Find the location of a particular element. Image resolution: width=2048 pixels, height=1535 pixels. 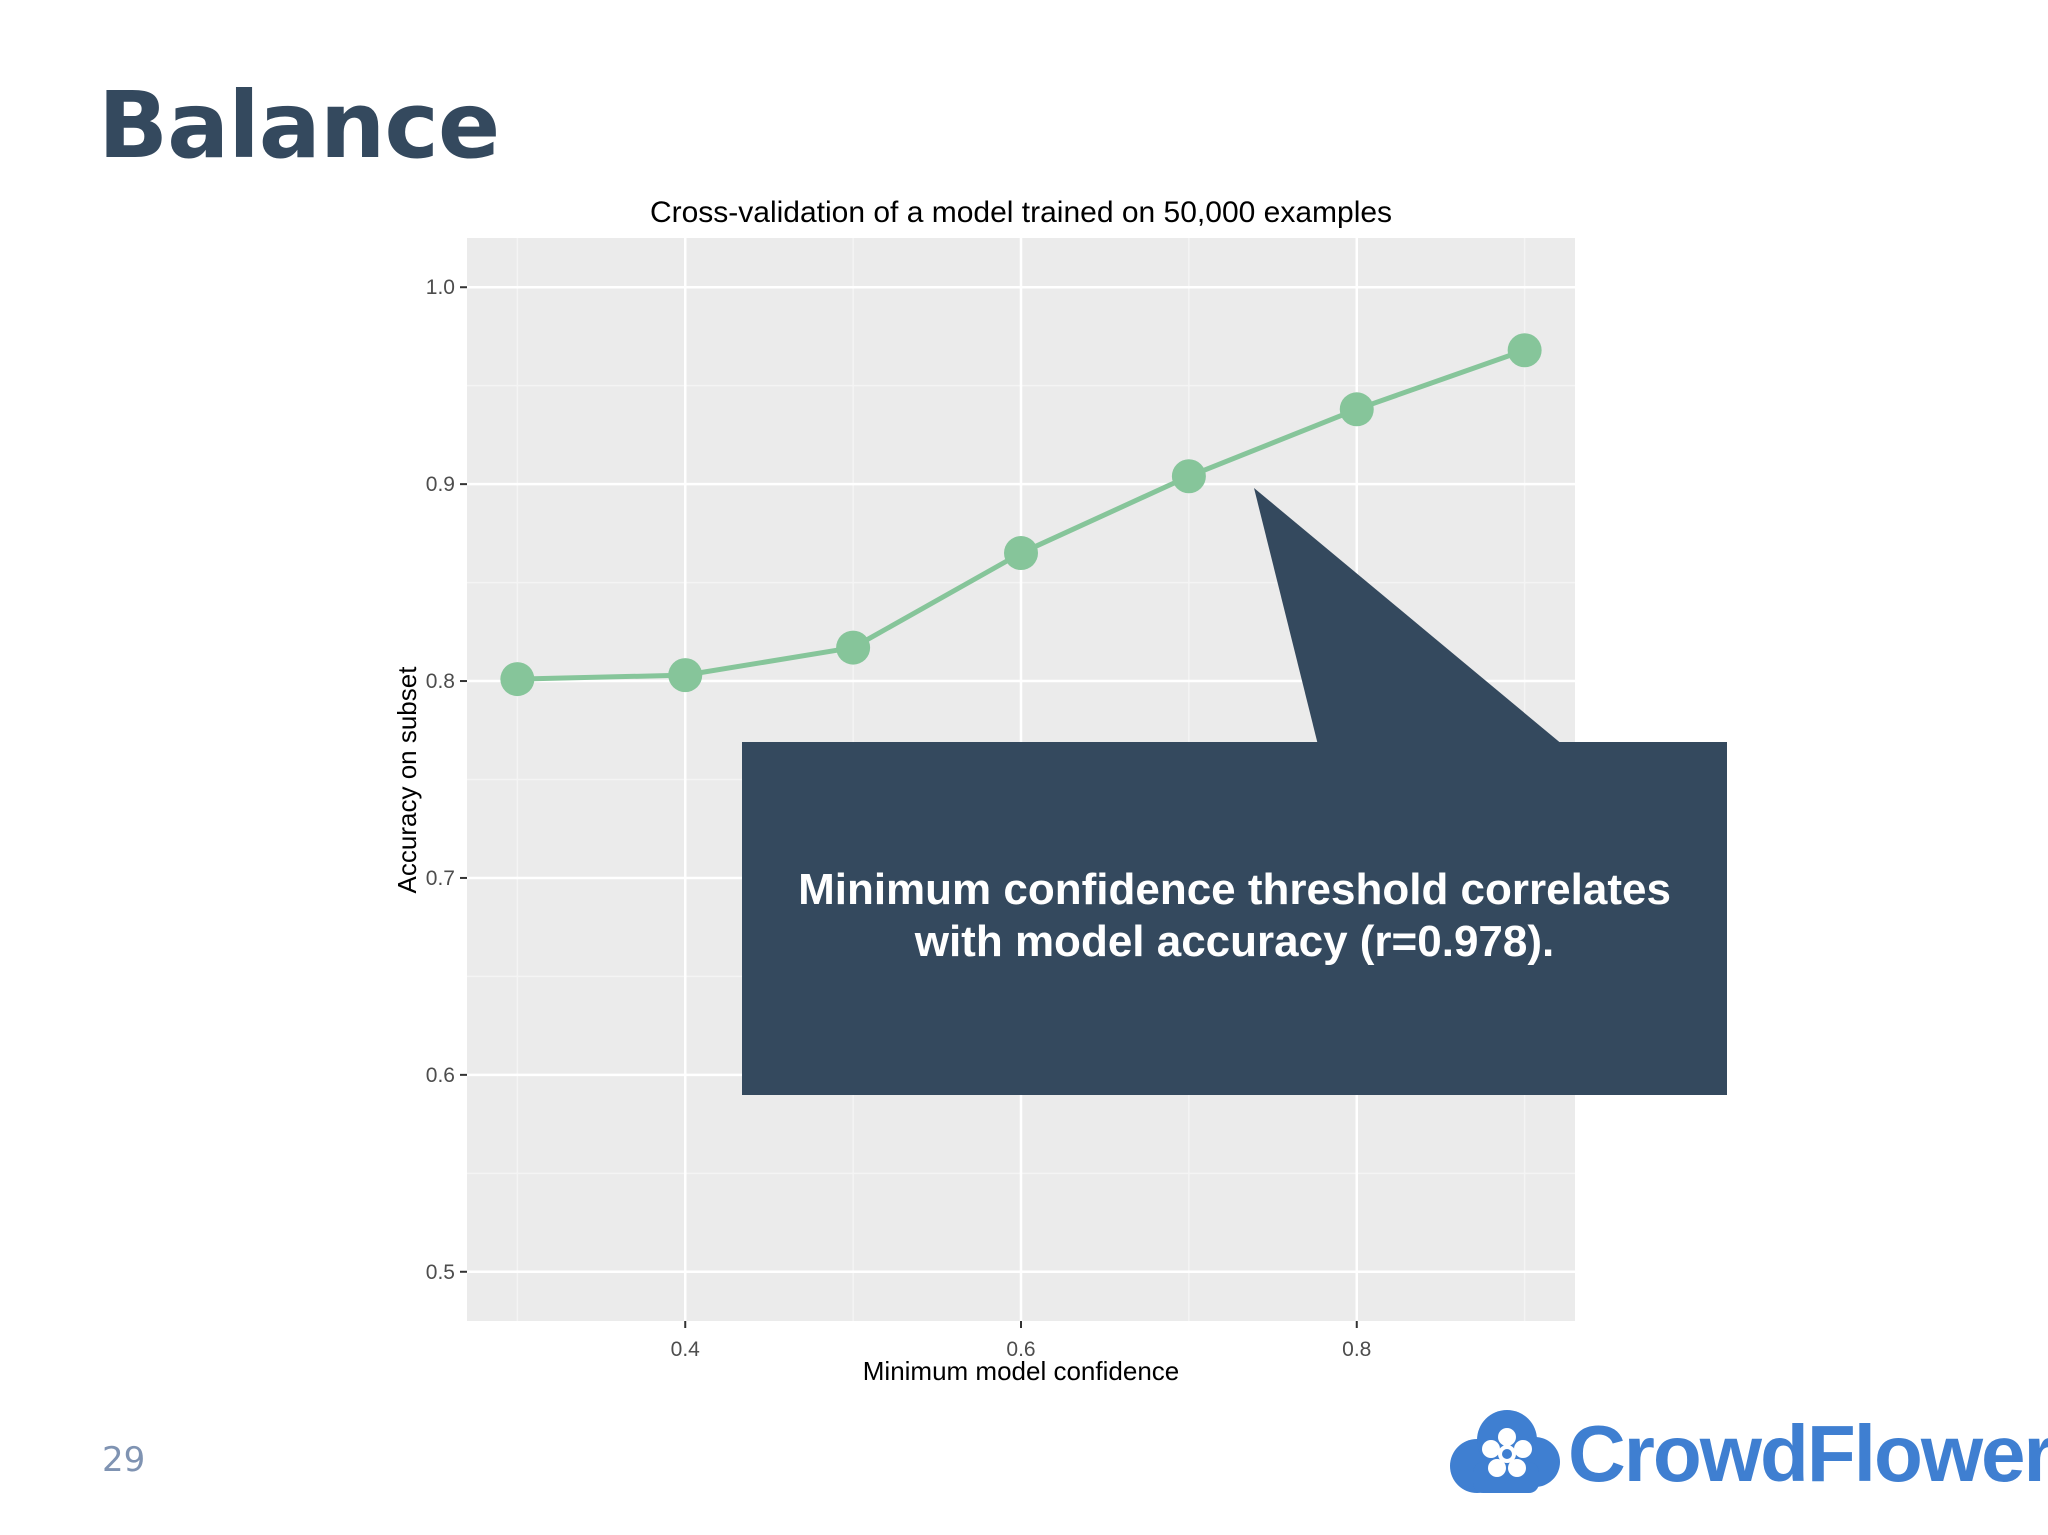

x-tick-label: 0.6 is located at coordinates (1020, 1349).